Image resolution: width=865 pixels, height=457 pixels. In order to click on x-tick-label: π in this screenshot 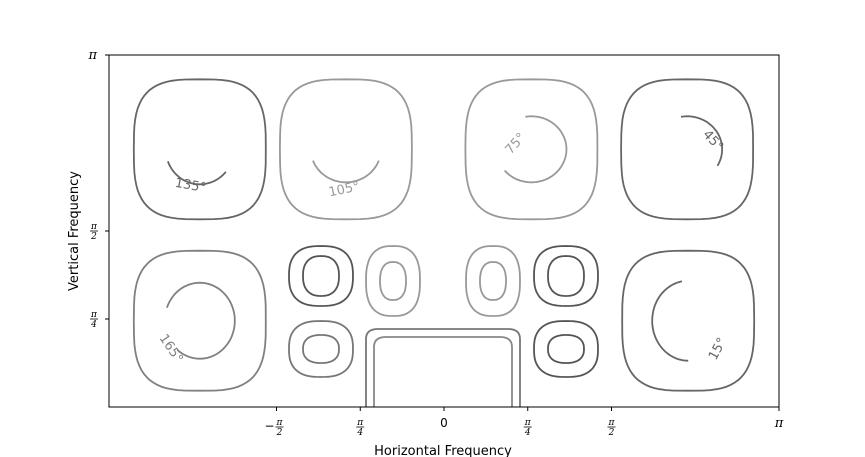, I will do `click(779, 423)`.